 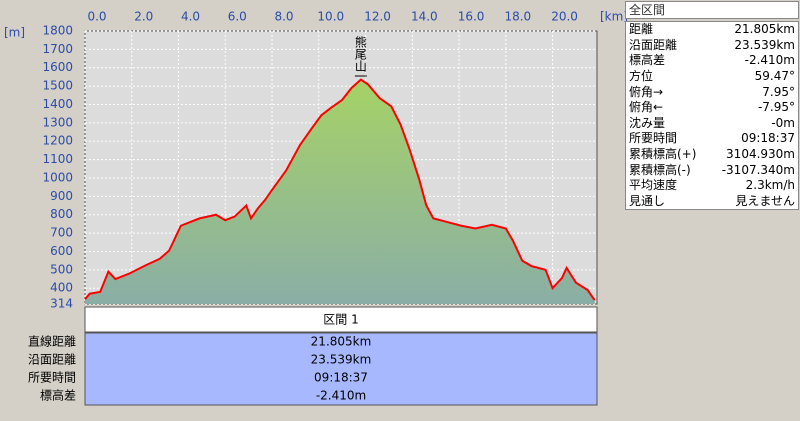 I want to click on summary-label: 平均速度, so click(x=653, y=185).